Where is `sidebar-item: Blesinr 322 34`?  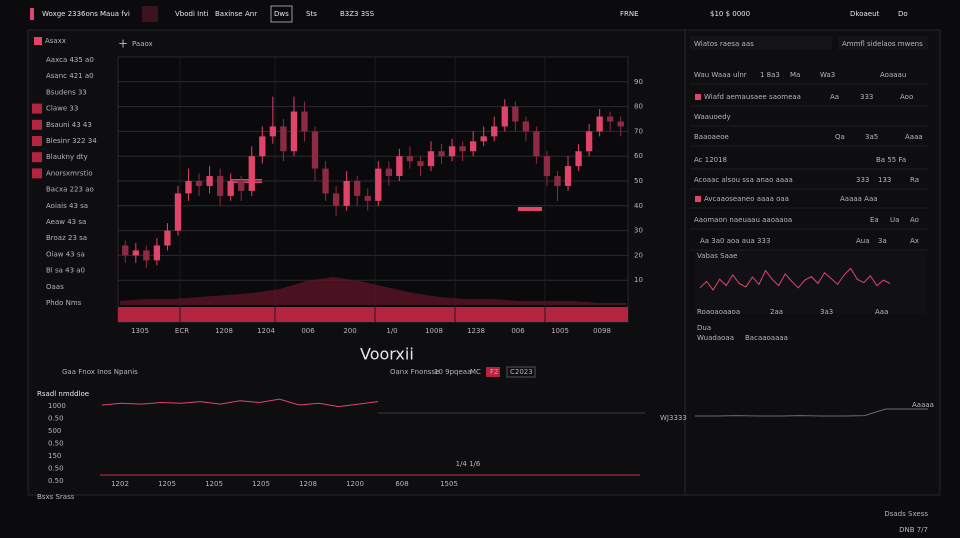
sidebar-item: Blesinr 322 34 is located at coordinates (71, 141).